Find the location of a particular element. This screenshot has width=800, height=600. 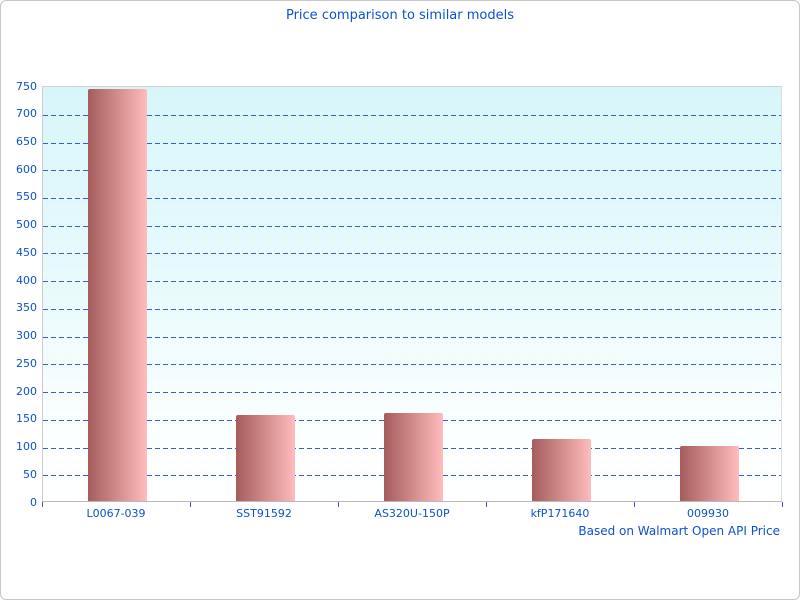

y-tick-label: 500 is located at coordinates (26, 225).